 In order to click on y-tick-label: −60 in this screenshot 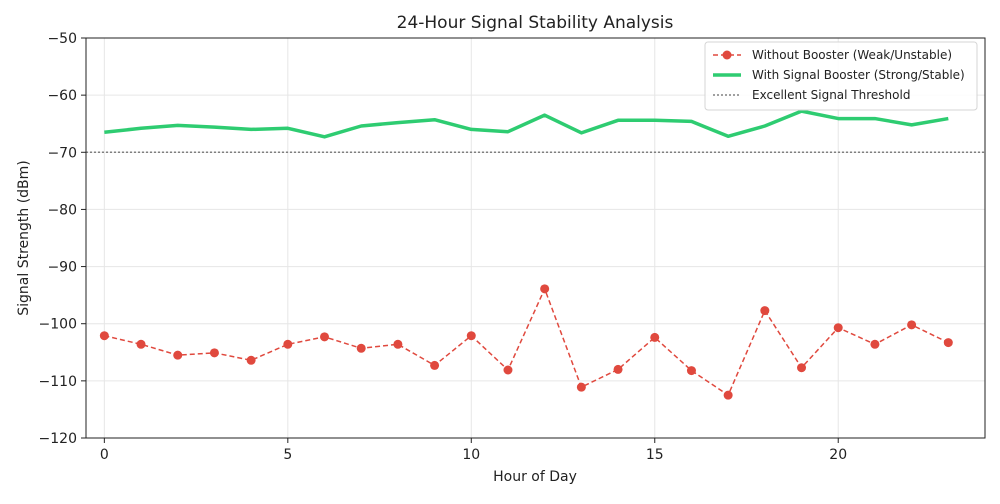, I will do `click(62, 96)`.